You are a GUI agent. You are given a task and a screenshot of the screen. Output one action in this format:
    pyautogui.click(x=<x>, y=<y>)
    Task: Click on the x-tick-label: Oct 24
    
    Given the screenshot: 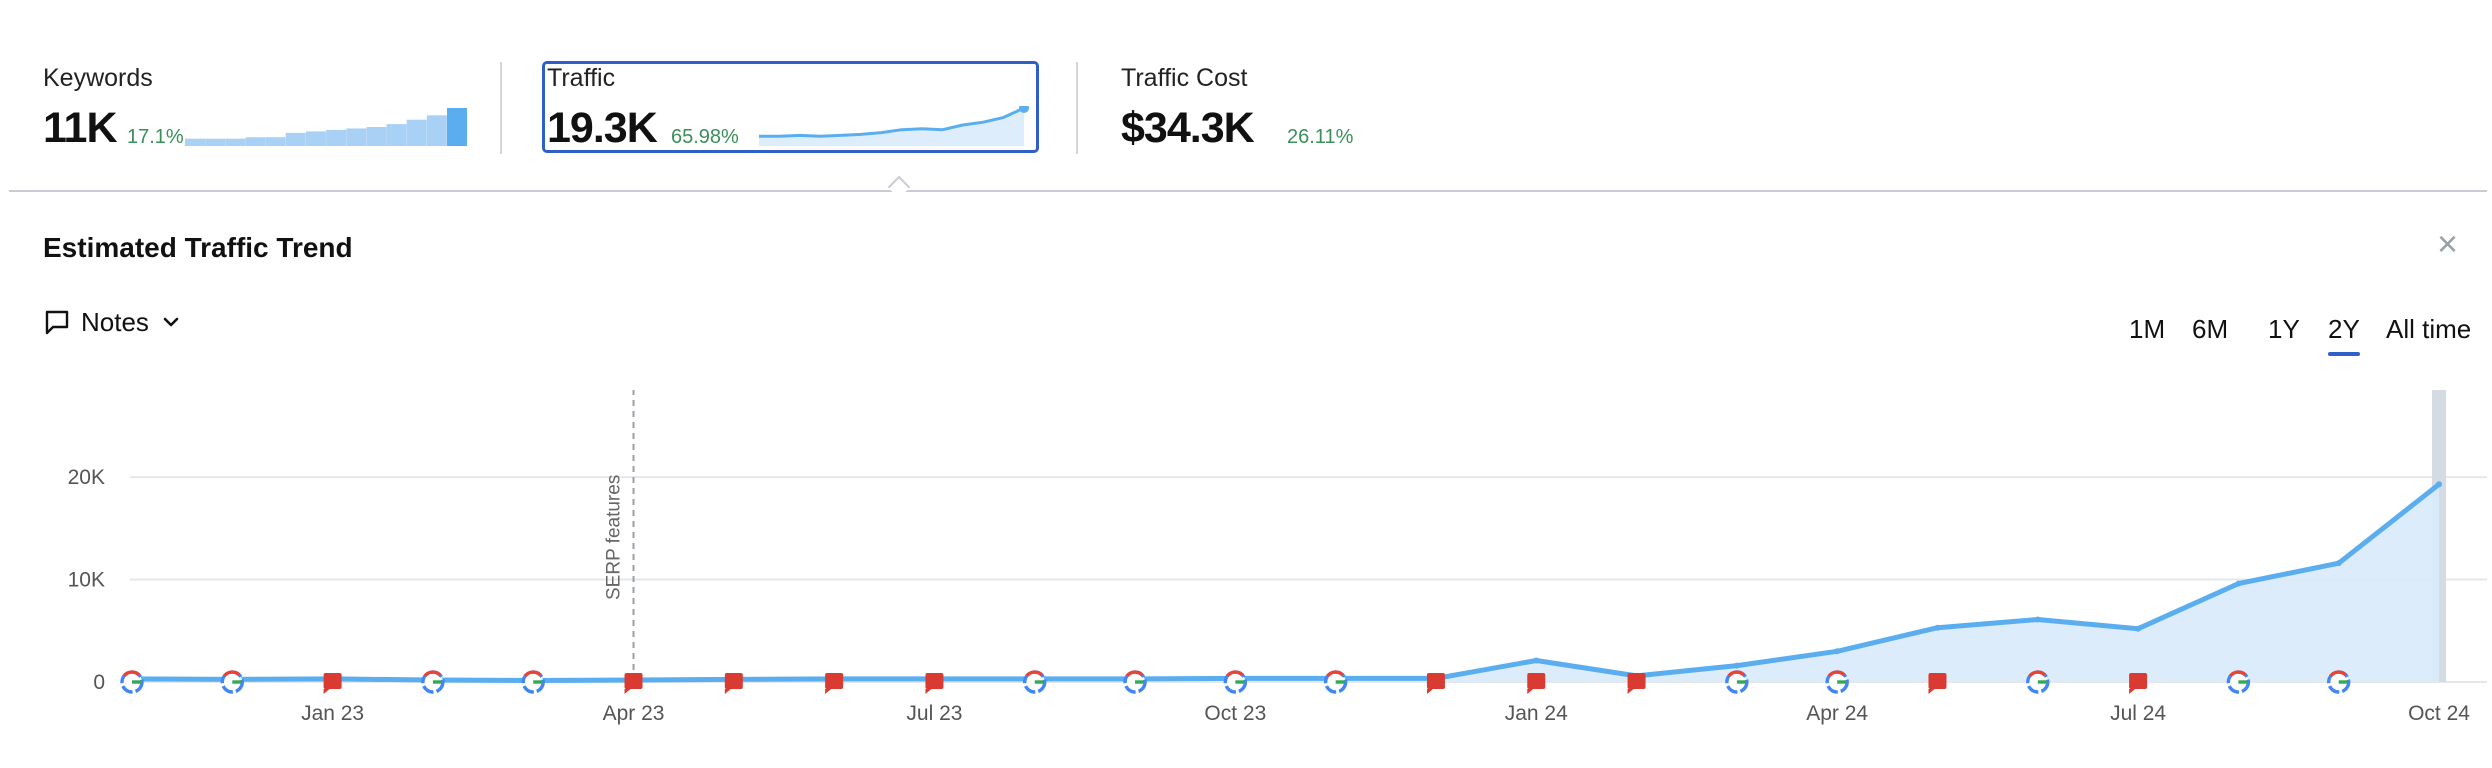 What is the action you would take?
    pyautogui.click(x=2439, y=713)
    